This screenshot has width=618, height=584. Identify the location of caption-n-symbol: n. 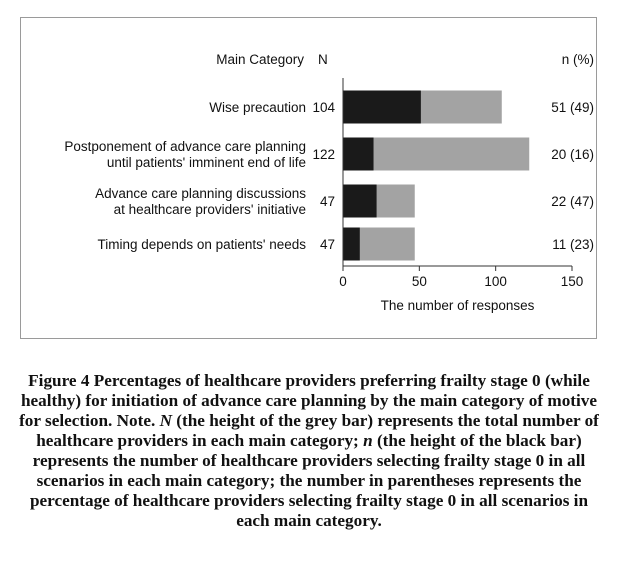
(368, 440).